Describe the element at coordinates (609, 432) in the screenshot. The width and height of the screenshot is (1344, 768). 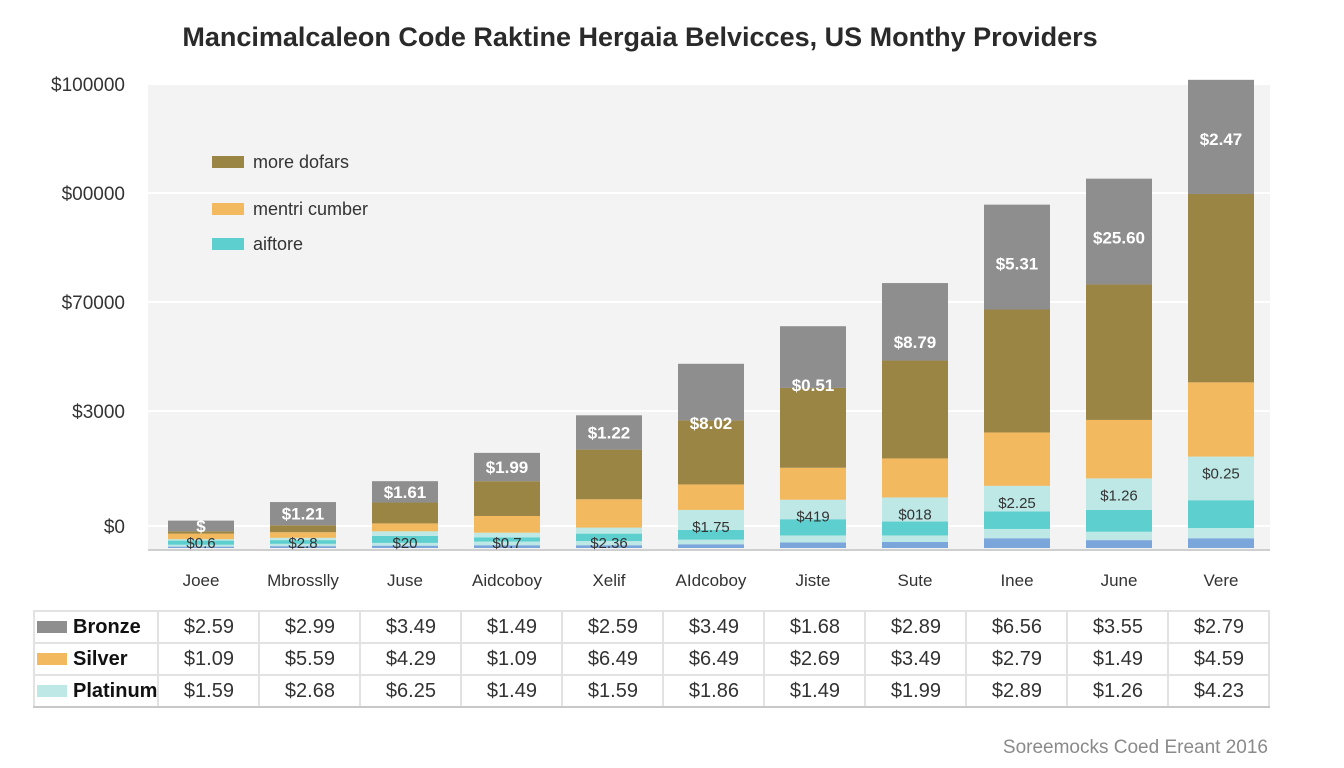
I see `bar-top-label: $1.22` at that location.